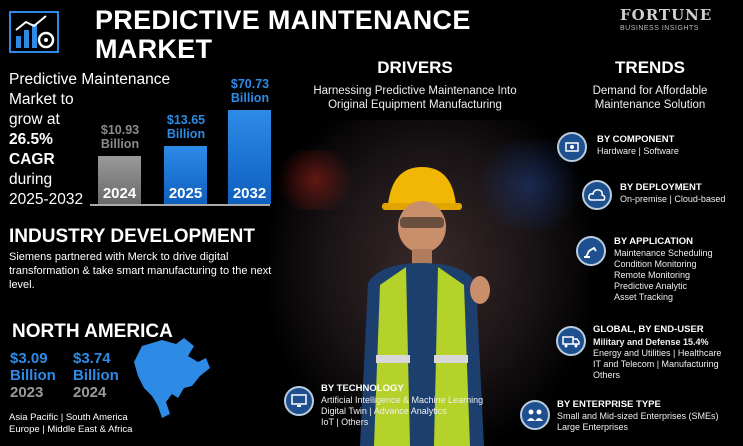 Image resolution: width=743 pixels, height=446 pixels. What do you see at coordinates (666, 15) in the screenshot?
I see `brand-name: FORTUNE` at bounding box center [666, 15].